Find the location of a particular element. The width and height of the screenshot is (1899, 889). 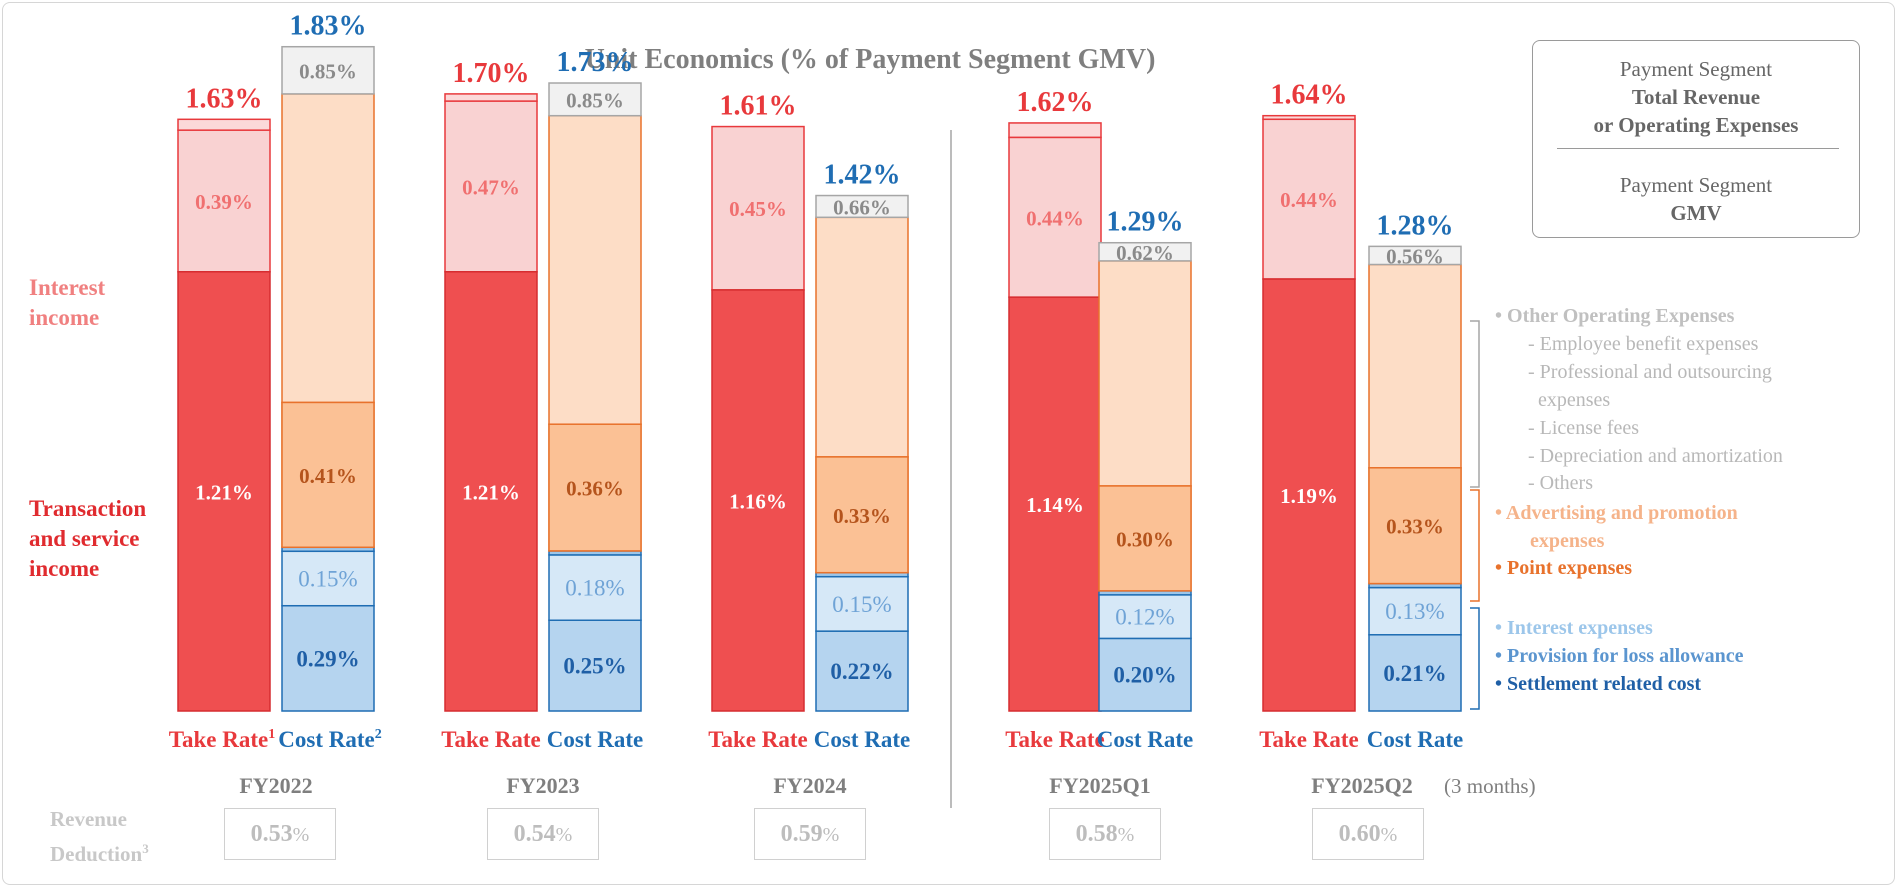

period-label: FY2025Q1 is located at coordinates (1099, 785).